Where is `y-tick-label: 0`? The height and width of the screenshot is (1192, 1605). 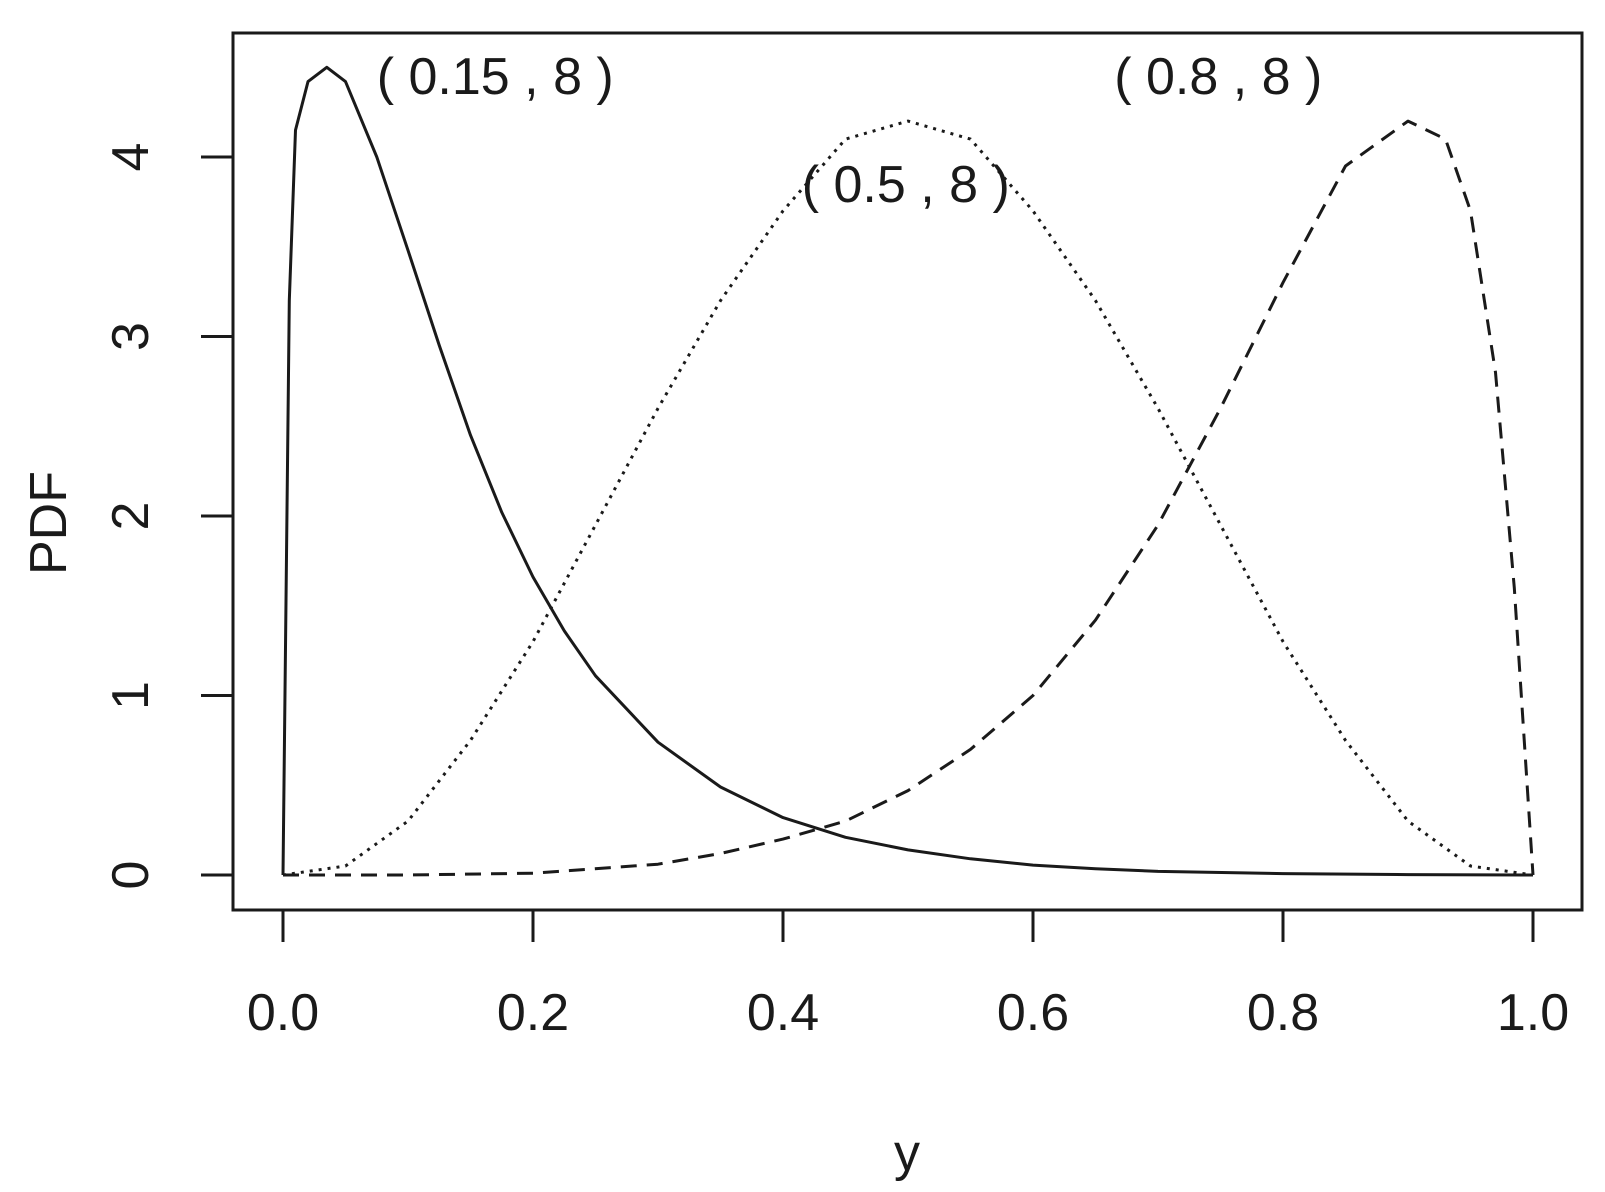 y-tick-label: 0 is located at coordinates (131, 875).